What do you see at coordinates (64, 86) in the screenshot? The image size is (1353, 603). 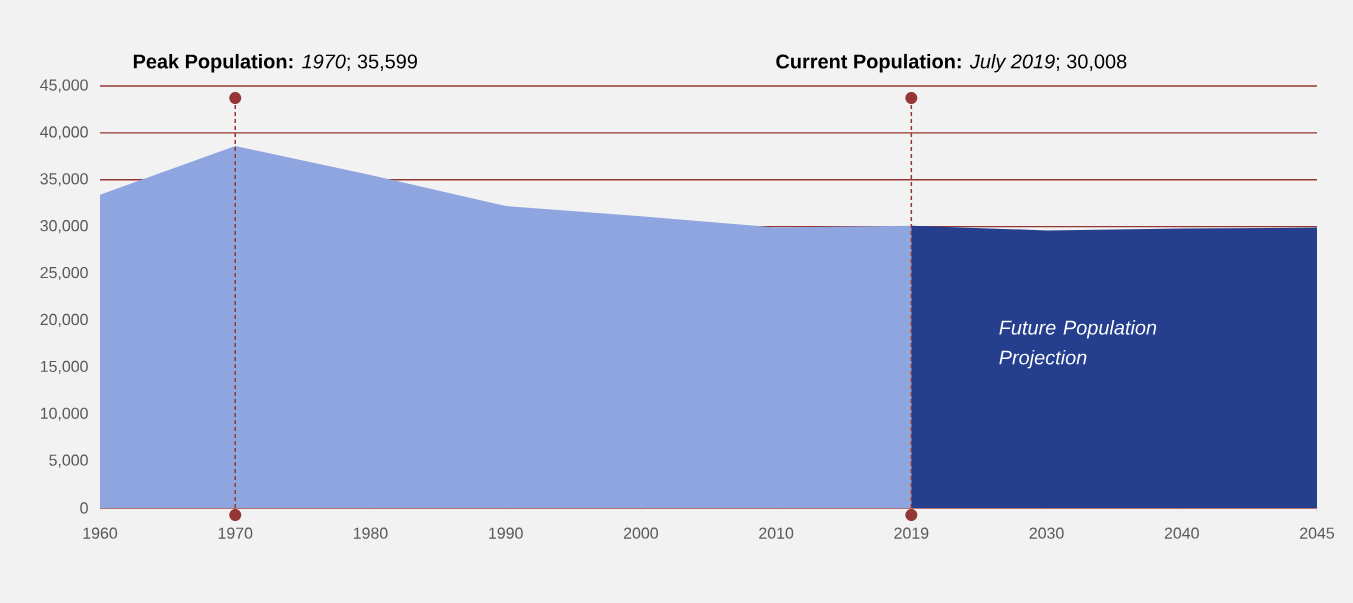 I see `y-tick-label: 45,000` at bounding box center [64, 86].